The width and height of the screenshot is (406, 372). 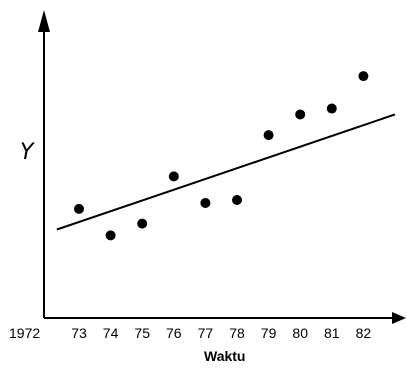 What do you see at coordinates (300, 114) in the screenshot?
I see `data-point-1980` at bounding box center [300, 114].